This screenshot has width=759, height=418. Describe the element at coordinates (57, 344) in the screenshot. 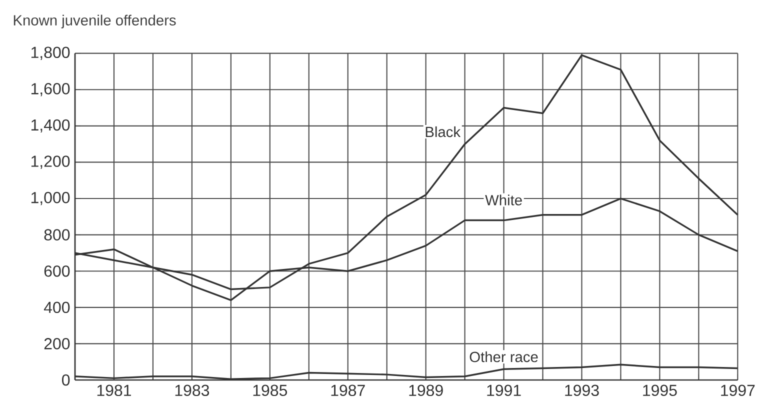

I see `y-tick-label: 200` at that location.